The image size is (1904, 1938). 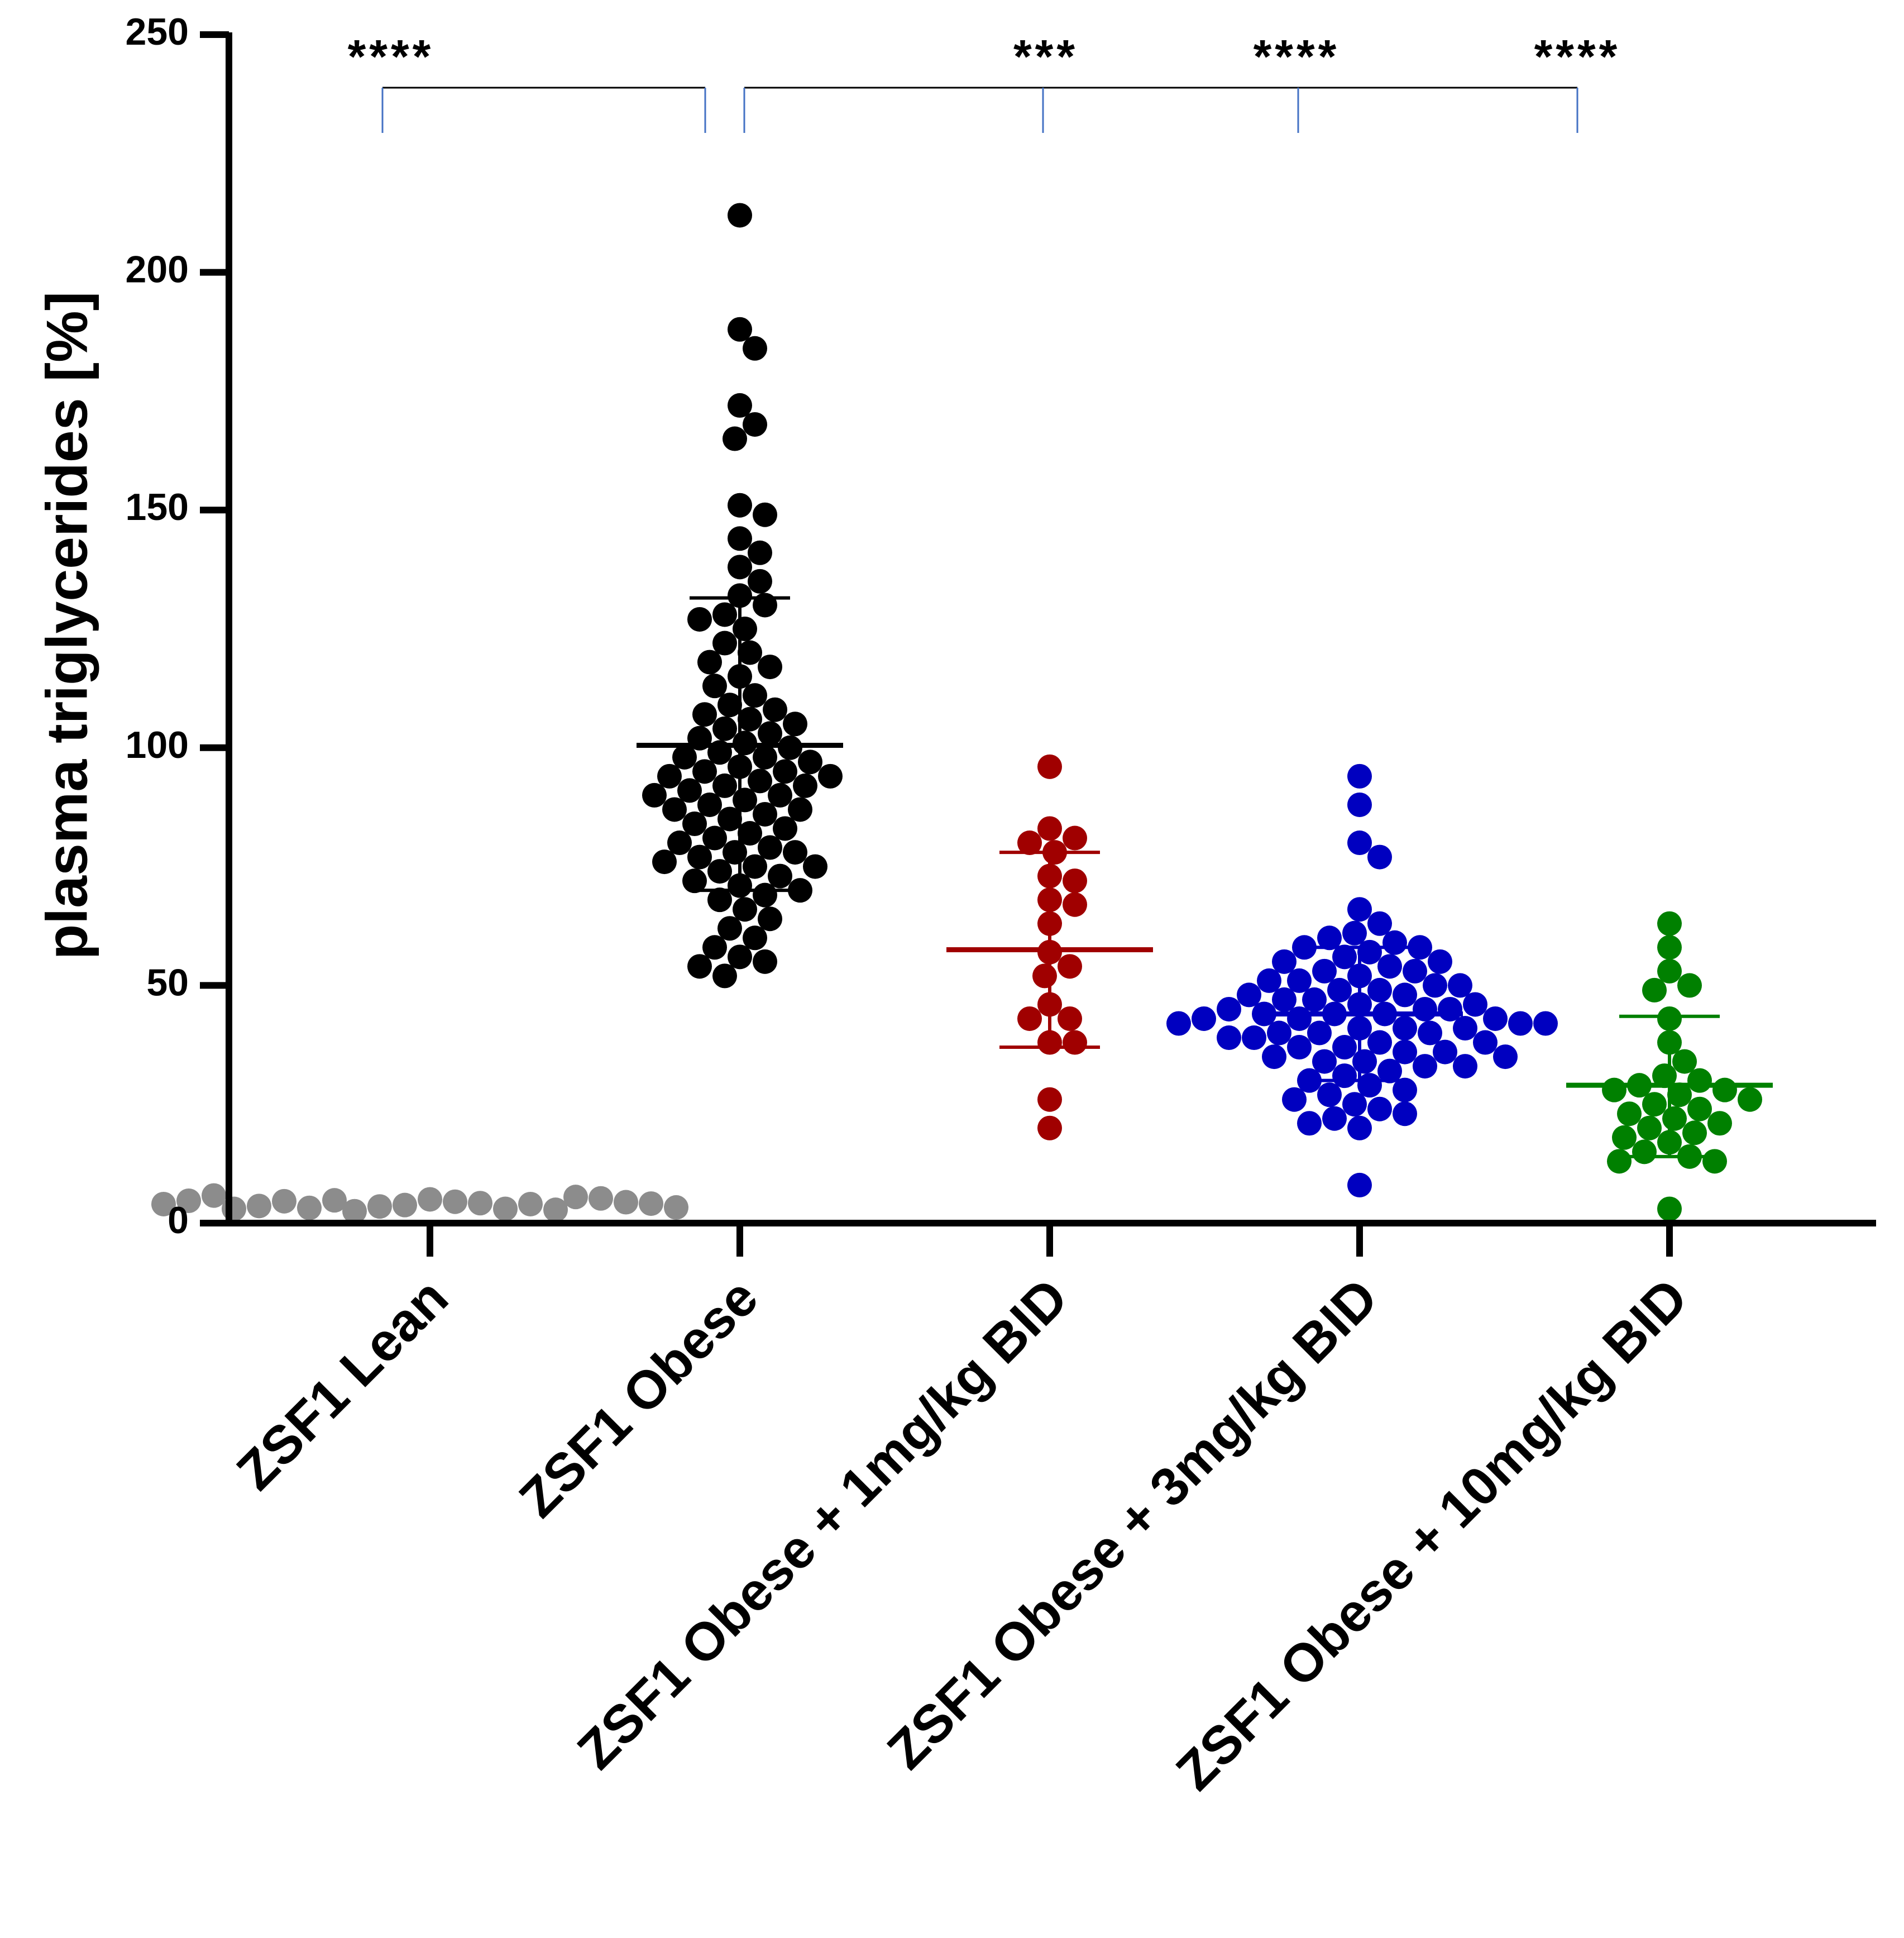 What do you see at coordinates (157, 745) in the screenshot?
I see `y-tick-label: 100` at bounding box center [157, 745].